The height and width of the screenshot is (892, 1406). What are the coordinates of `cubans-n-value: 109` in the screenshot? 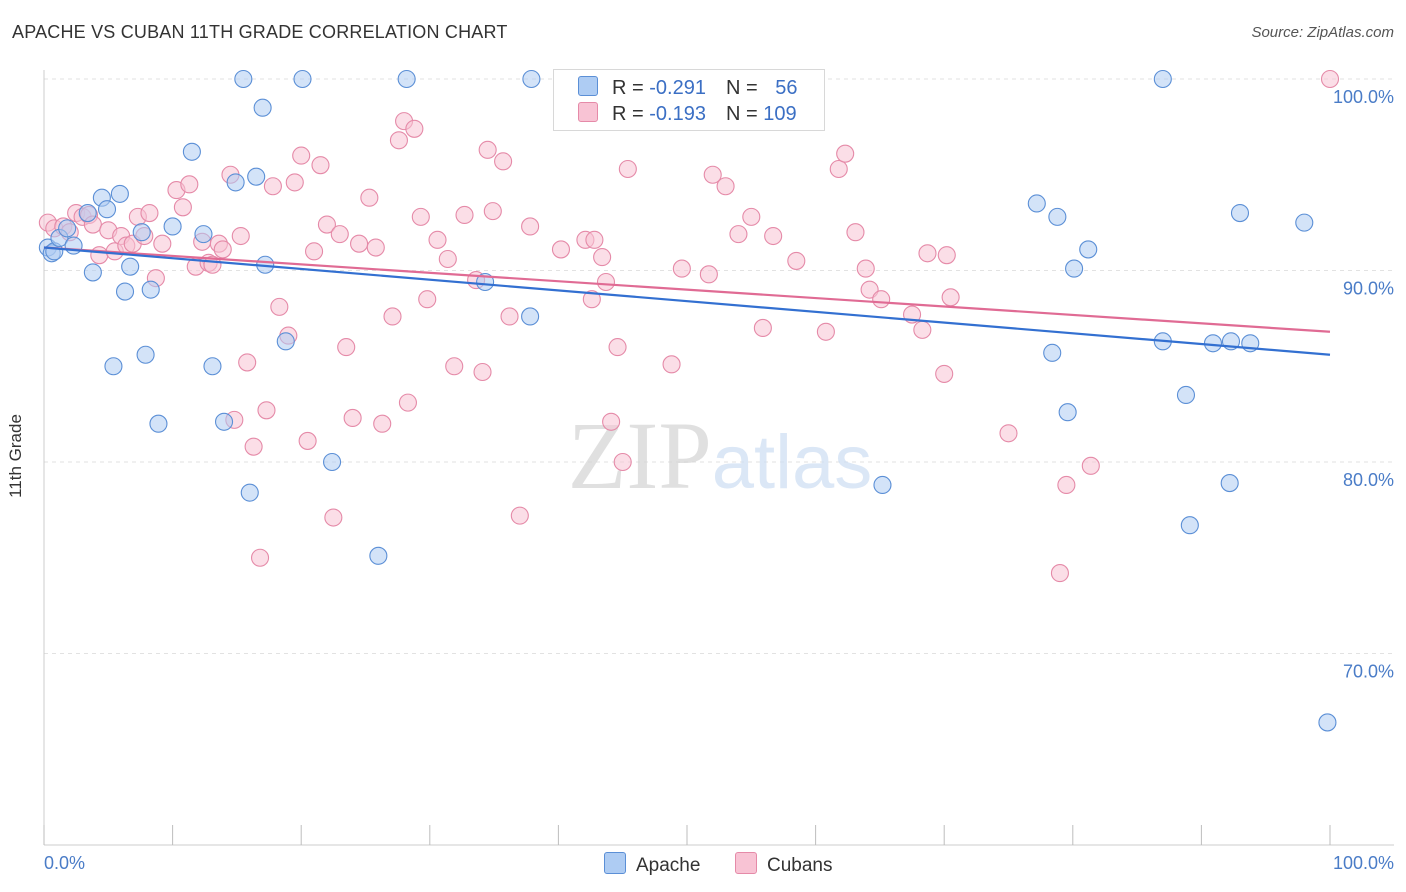 It's located at (780, 114).